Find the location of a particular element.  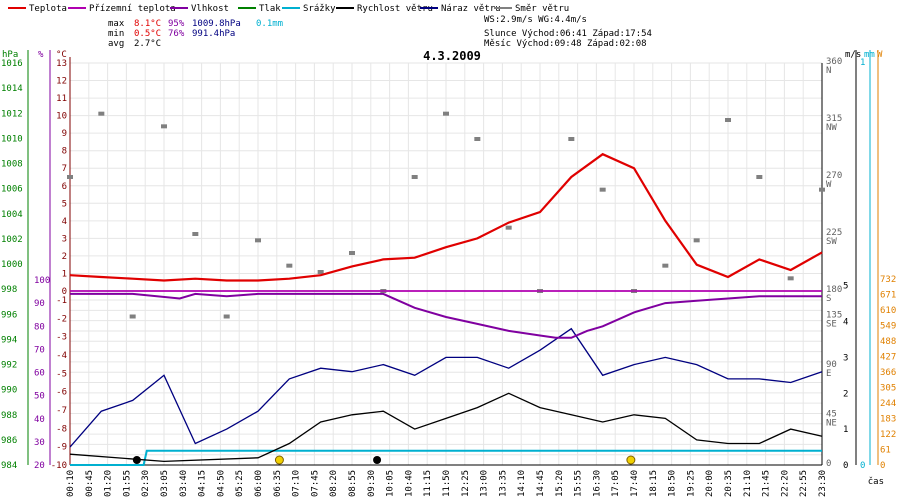

direction-tick: E is located at coordinates (828, 374).